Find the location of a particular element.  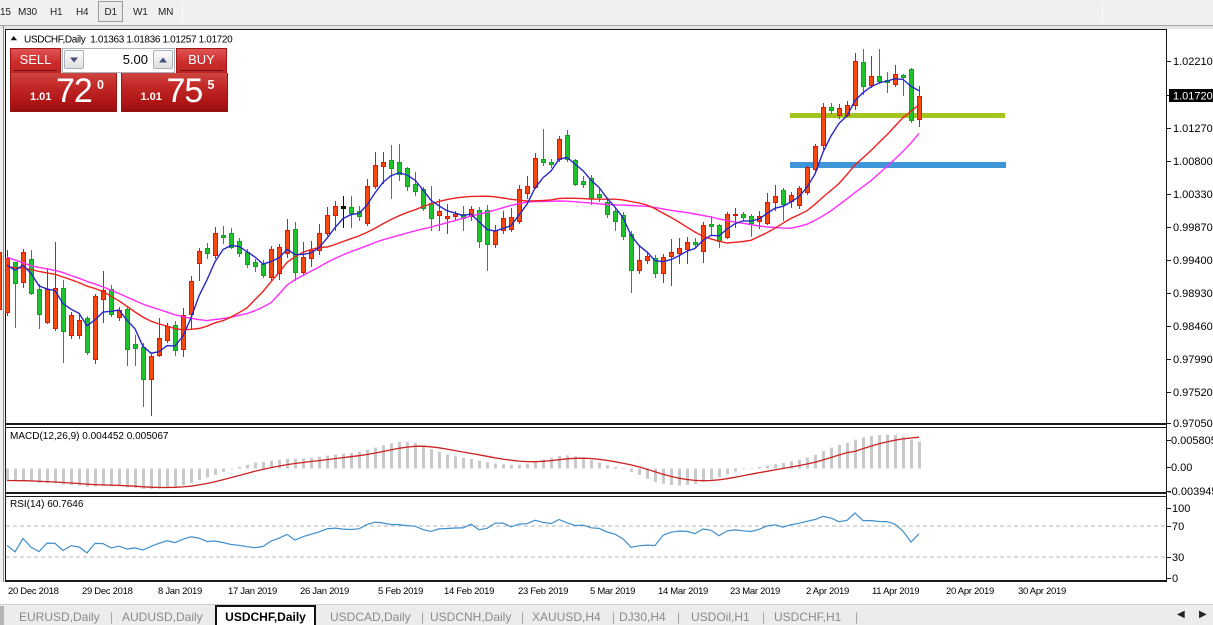

svg-text: 20 Dec 2018 is located at coordinates (33, 591).